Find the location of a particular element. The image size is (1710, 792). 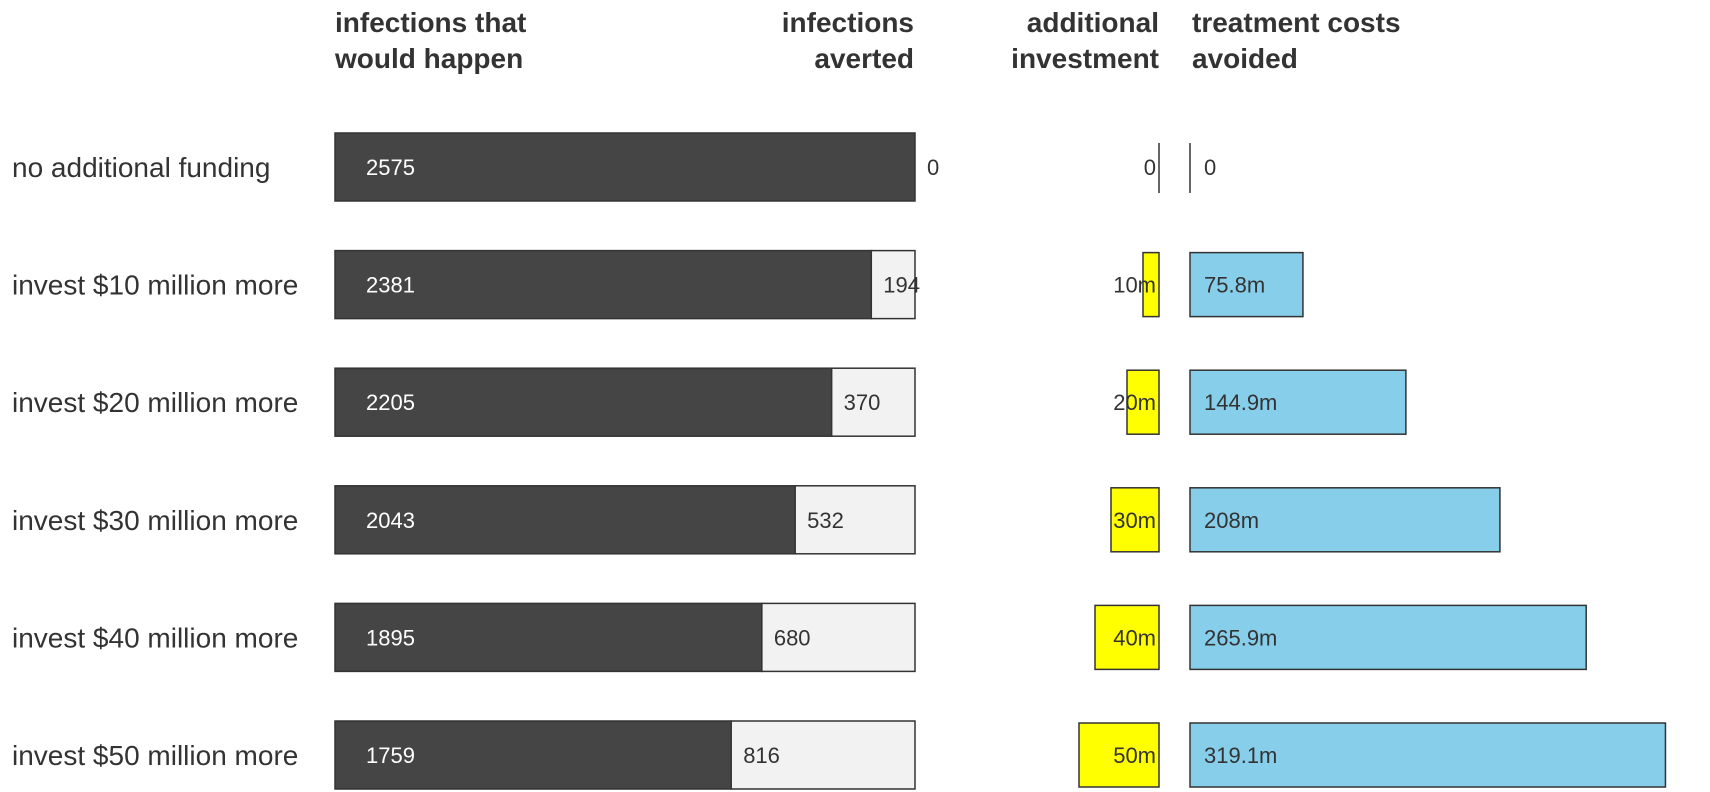

label-additional-investment: 20m is located at coordinates (1134, 402).